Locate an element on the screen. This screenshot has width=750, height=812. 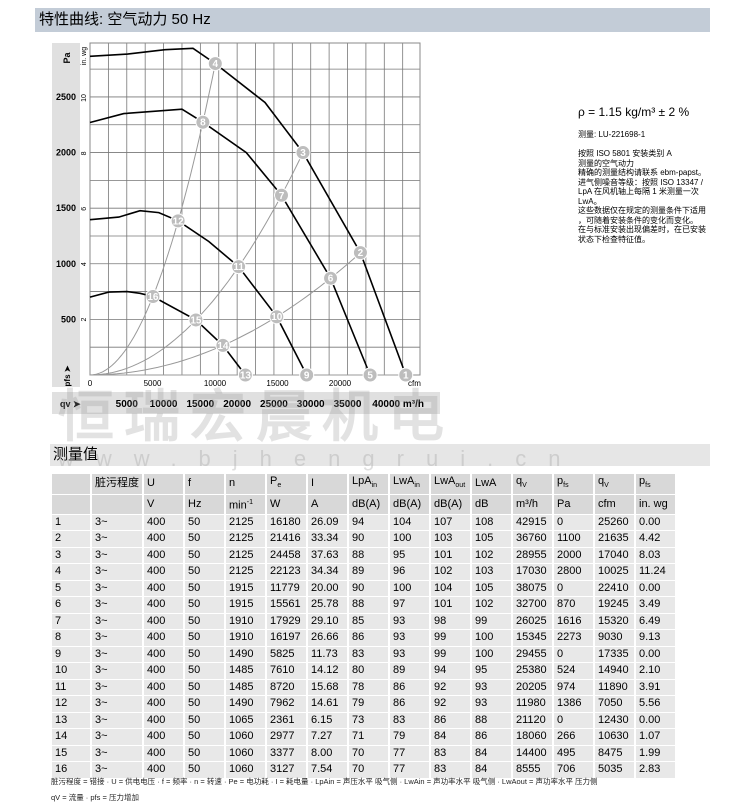
x-tick-label: 5000 is located at coordinates (153, 383).